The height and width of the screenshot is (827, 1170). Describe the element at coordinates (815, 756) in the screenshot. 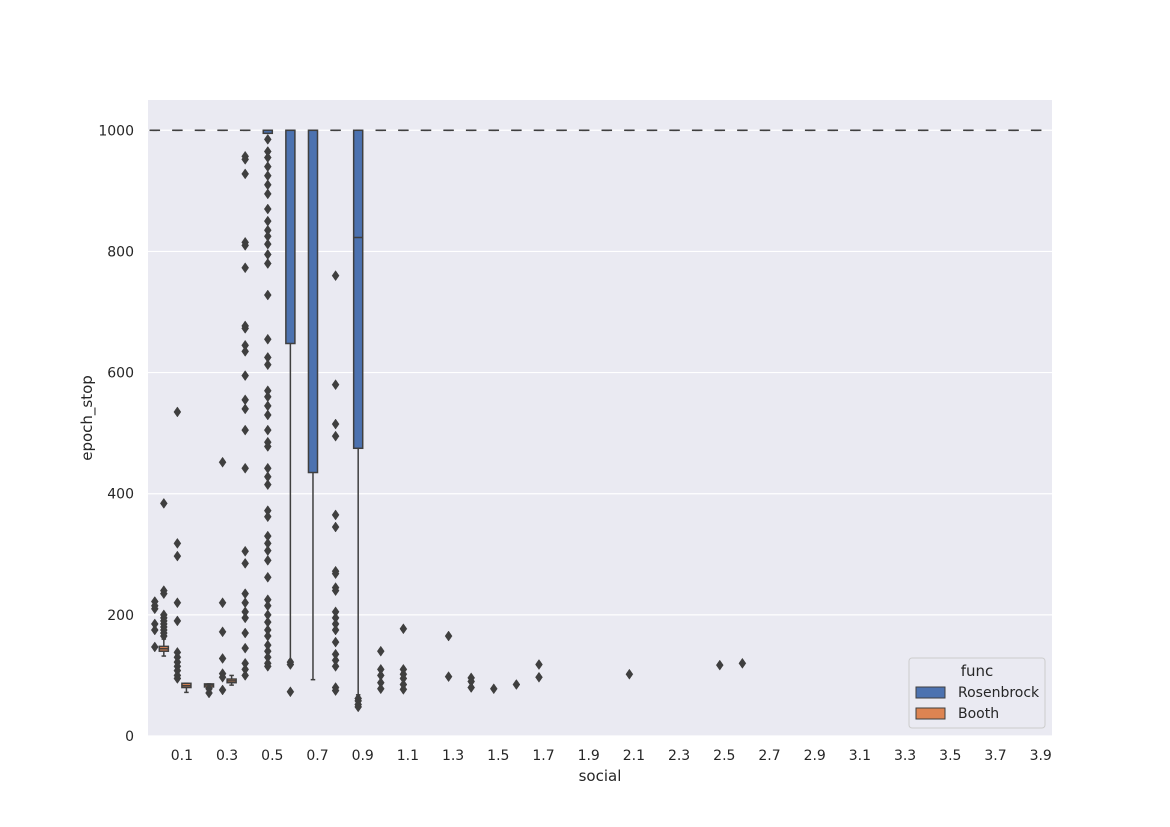

I see `x-tick-label: 2.9` at that location.